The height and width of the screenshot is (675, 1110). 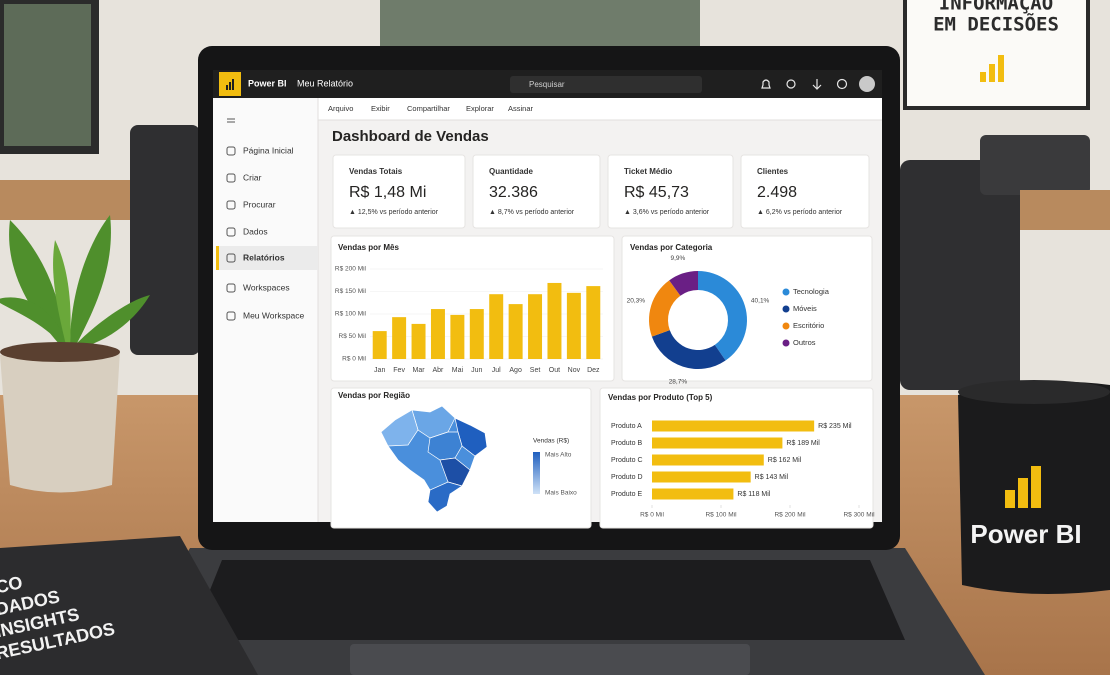 What do you see at coordinates (264, 257) in the screenshot?
I see `sidebar-item: Relatórios` at bounding box center [264, 257].